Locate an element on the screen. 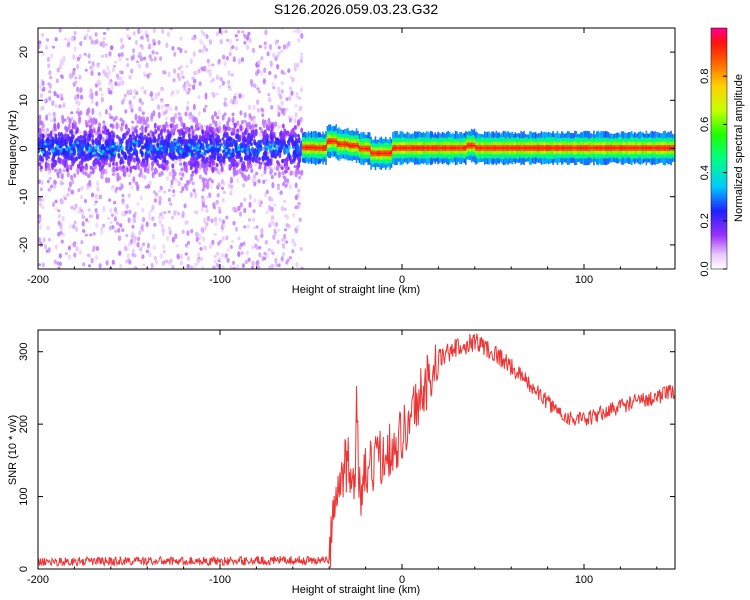  snr-x-label: Height of straight line (km) is located at coordinates (356, 590).